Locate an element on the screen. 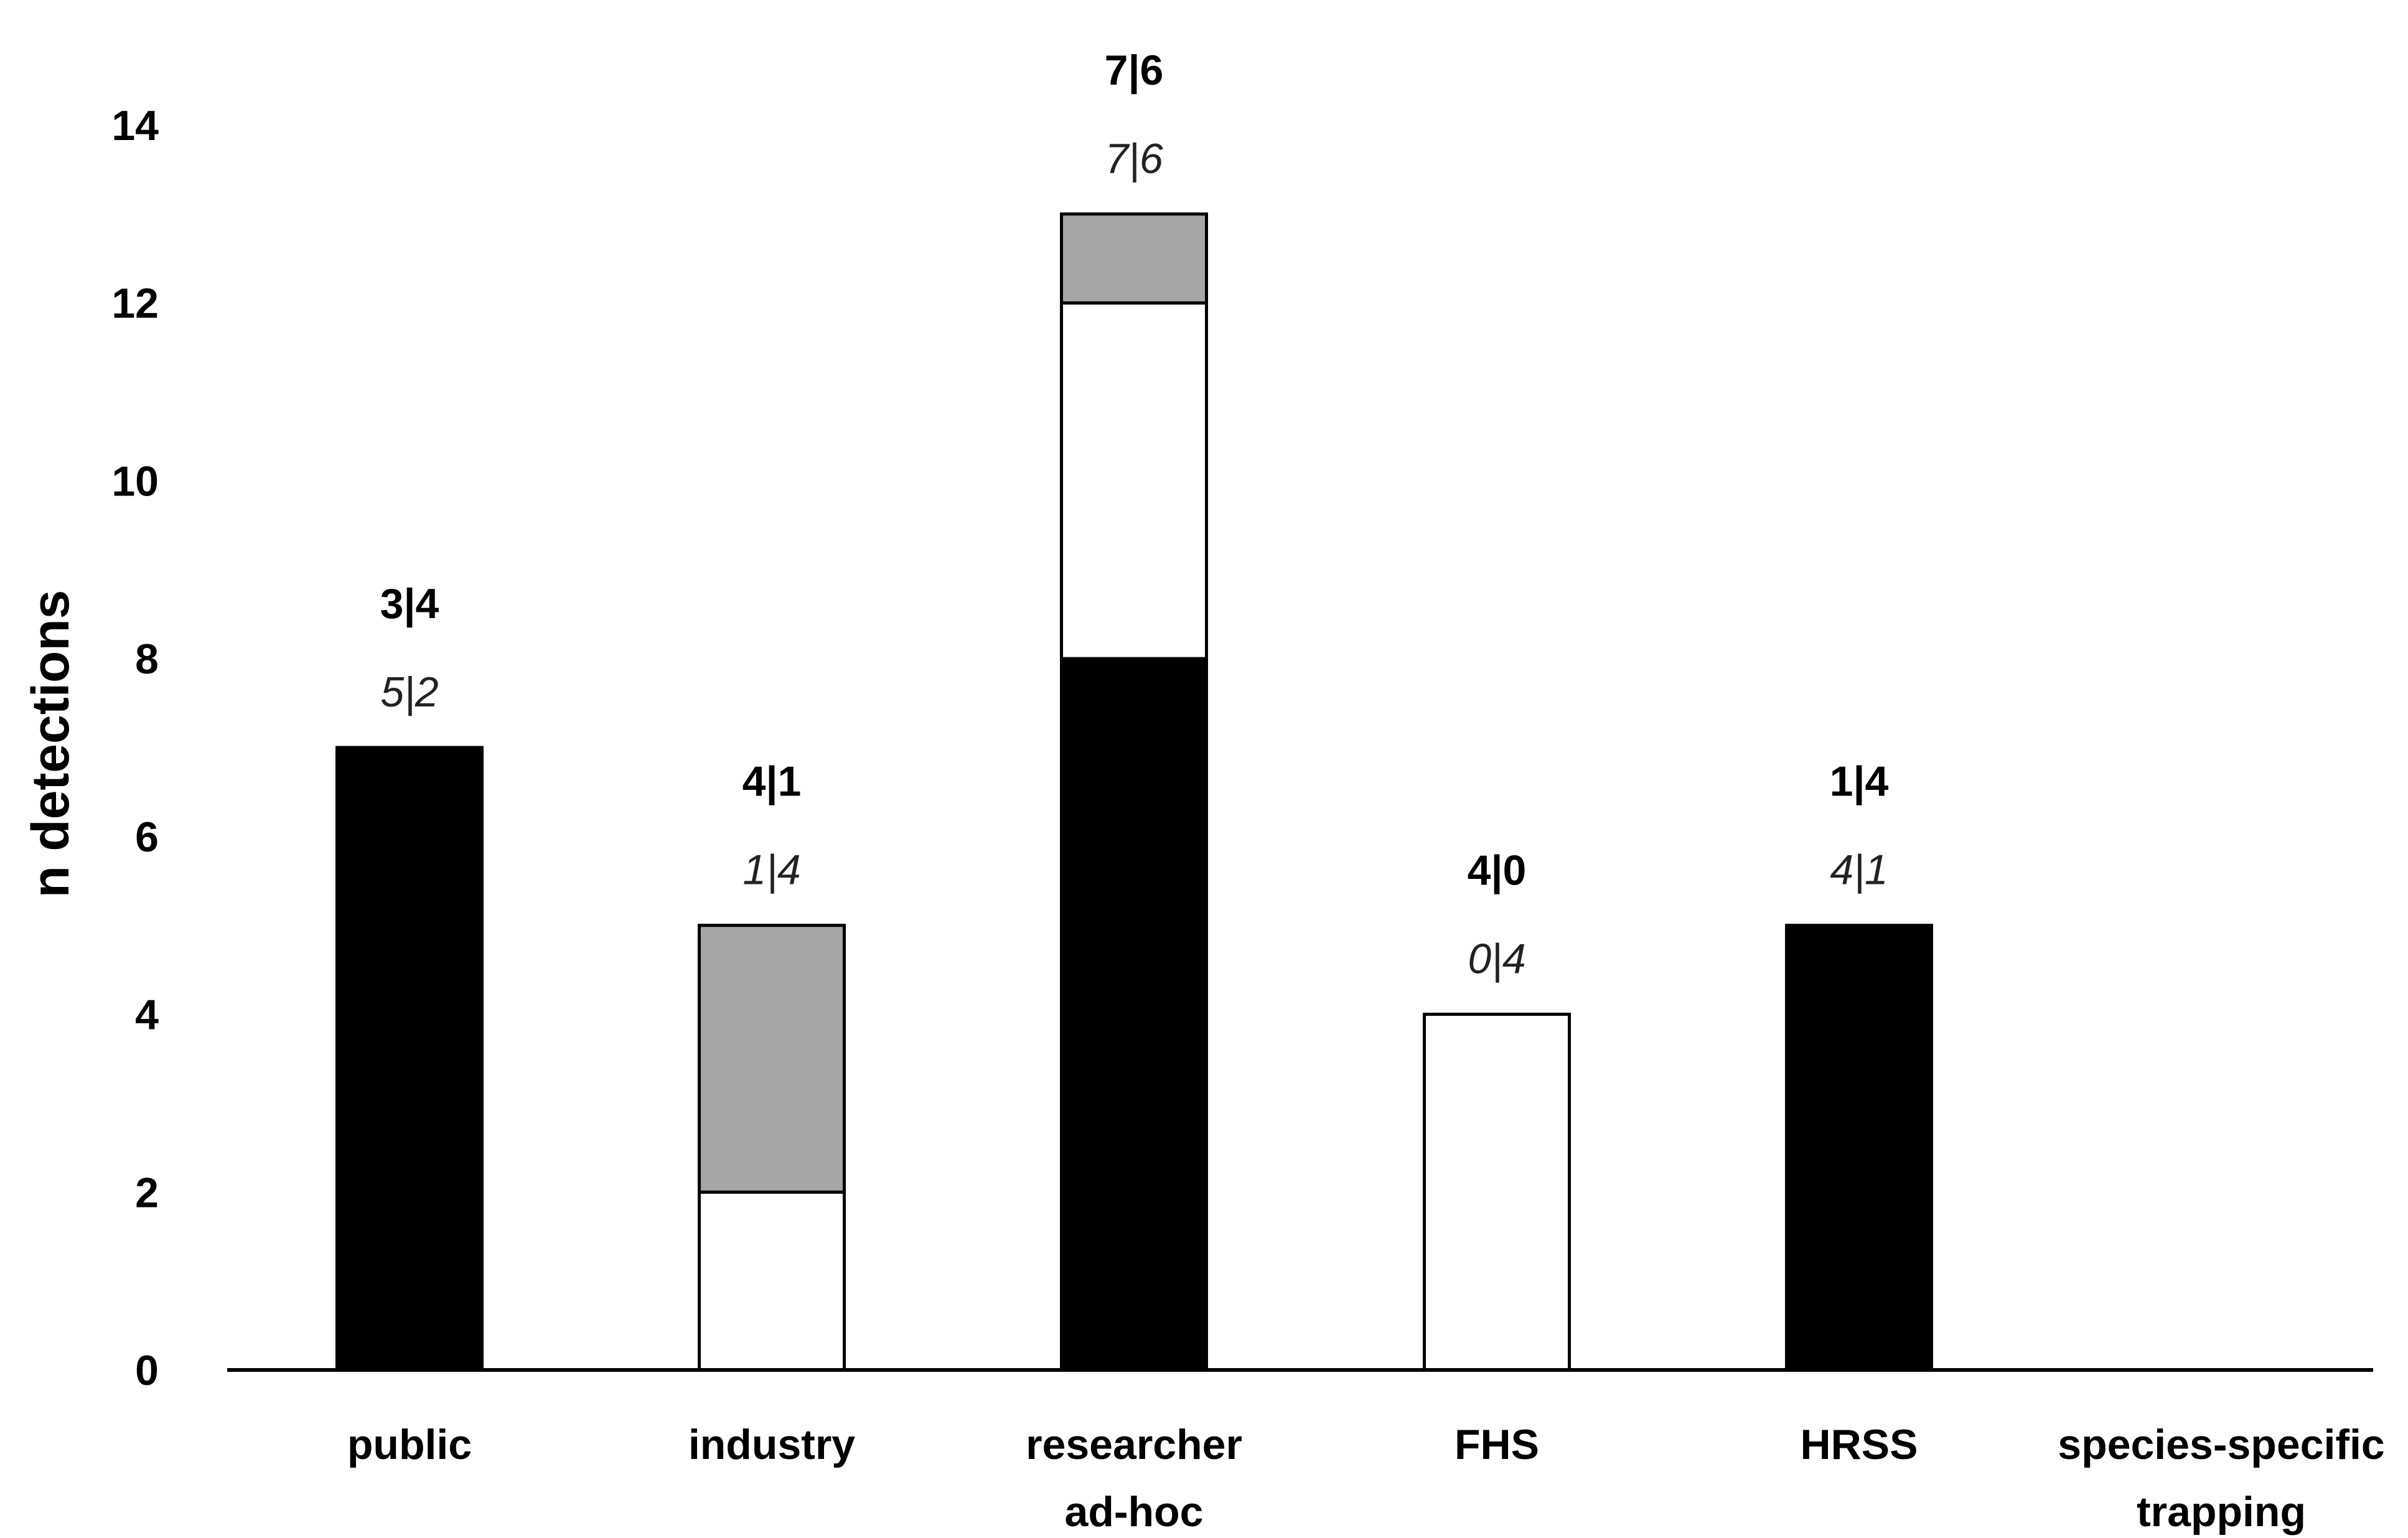 This screenshot has height=1538, width=2408. y-tick-label: 10 is located at coordinates (135, 481).